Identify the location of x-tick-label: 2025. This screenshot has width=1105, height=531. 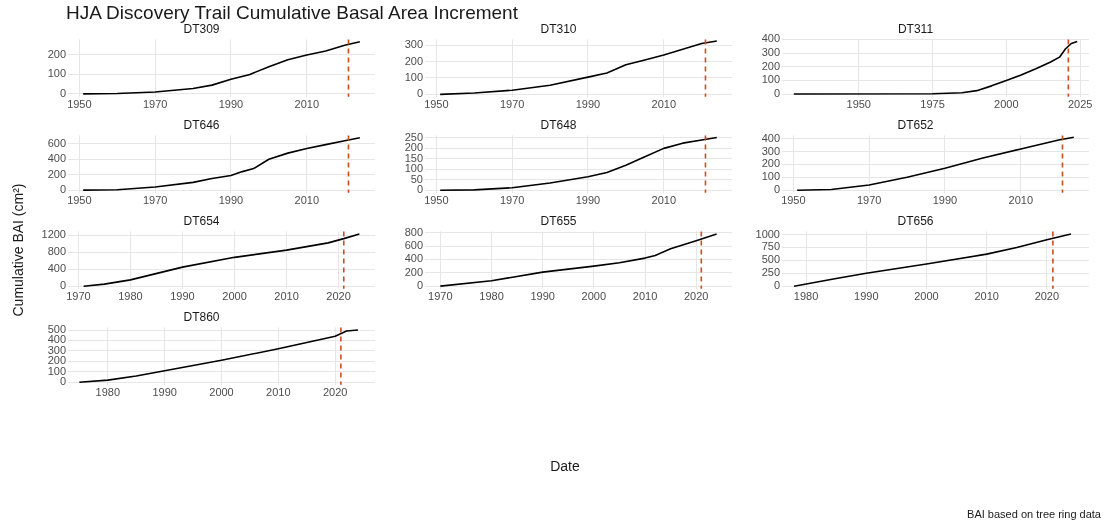
(1080, 104).